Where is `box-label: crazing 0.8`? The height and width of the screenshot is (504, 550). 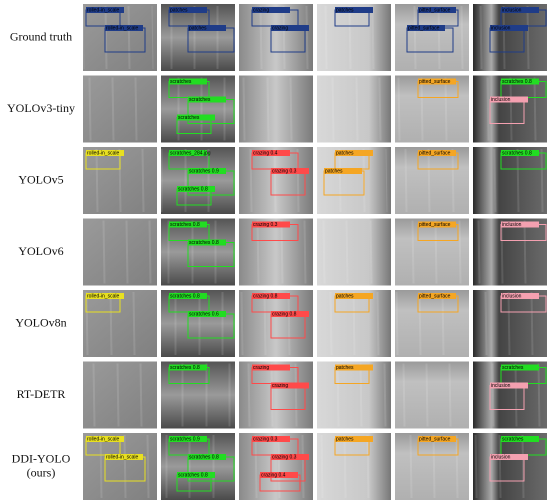 box-label: crazing 0.8 is located at coordinates (284, 314).